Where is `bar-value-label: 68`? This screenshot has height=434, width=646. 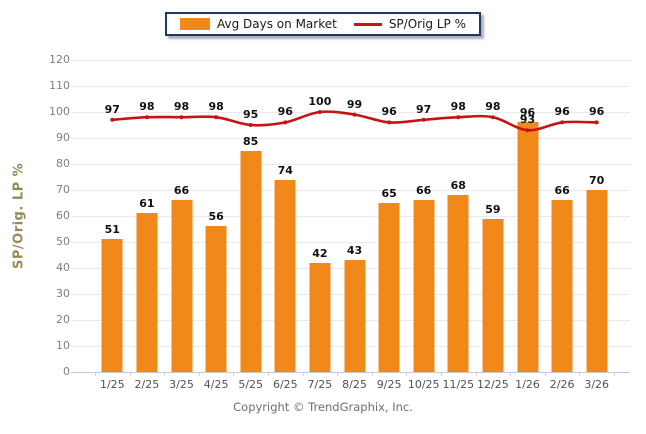
bar-value-label: 68 is located at coordinates (458, 186).